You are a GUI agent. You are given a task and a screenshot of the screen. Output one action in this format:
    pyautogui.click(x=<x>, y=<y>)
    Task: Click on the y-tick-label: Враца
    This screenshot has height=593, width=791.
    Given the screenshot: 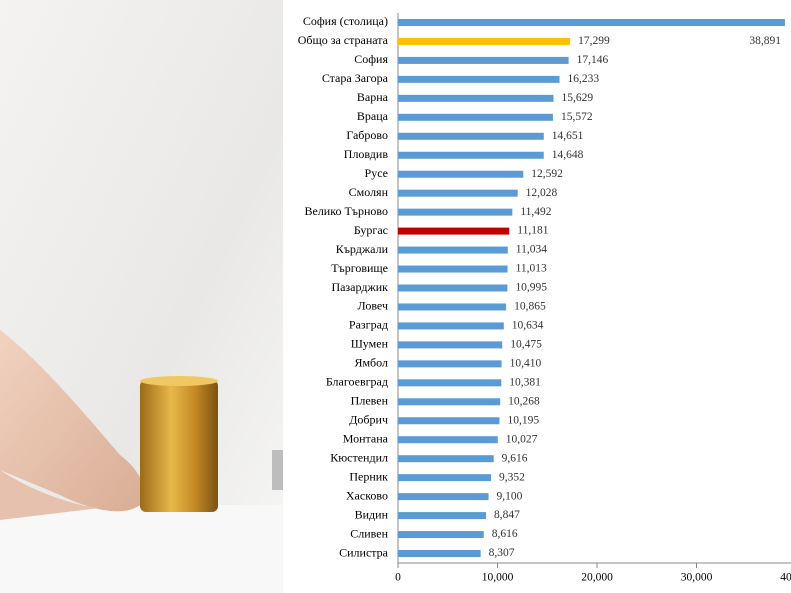 What is the action you would take?
    pyautogui.click(x=373, y=116)
    